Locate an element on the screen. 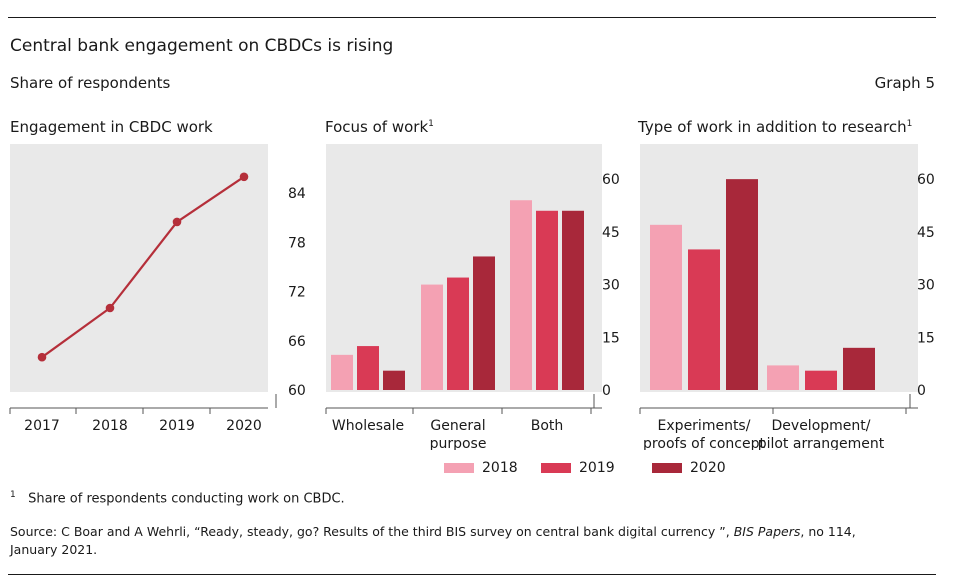 The width and height of the screenshot is (962, 584). legend-swatch-2018 is located at coordinates (459, 468).